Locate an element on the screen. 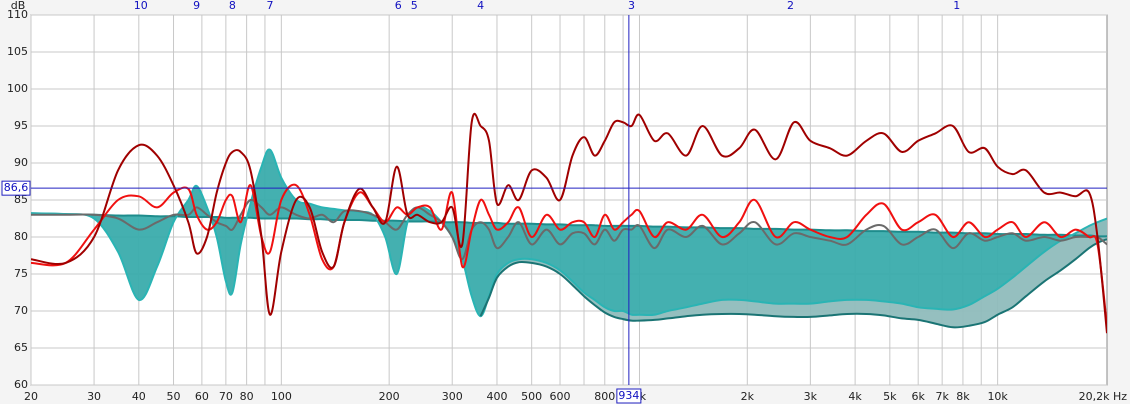 Image resolution: width=1130 pixels, height=404 pixels. filter-marker: 9 is located at coordinates (196, 6).